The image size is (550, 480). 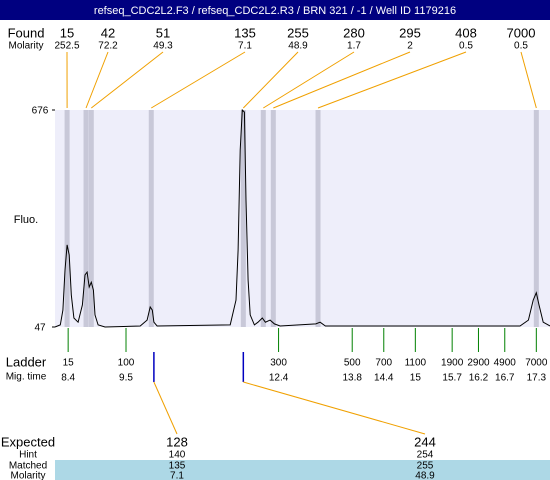 What do you see at coordinates (425, 466) in the screenshot?
I see `expected-matched: 255` at bounding box center [425, 466].